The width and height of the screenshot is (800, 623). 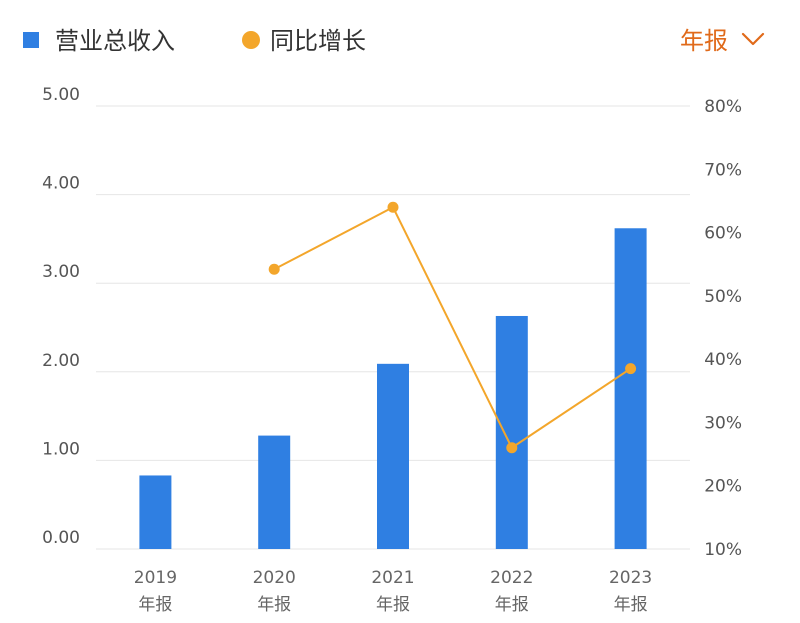 I want to click on right-axis-tick-label: 60%, so click(x=723, y=234).